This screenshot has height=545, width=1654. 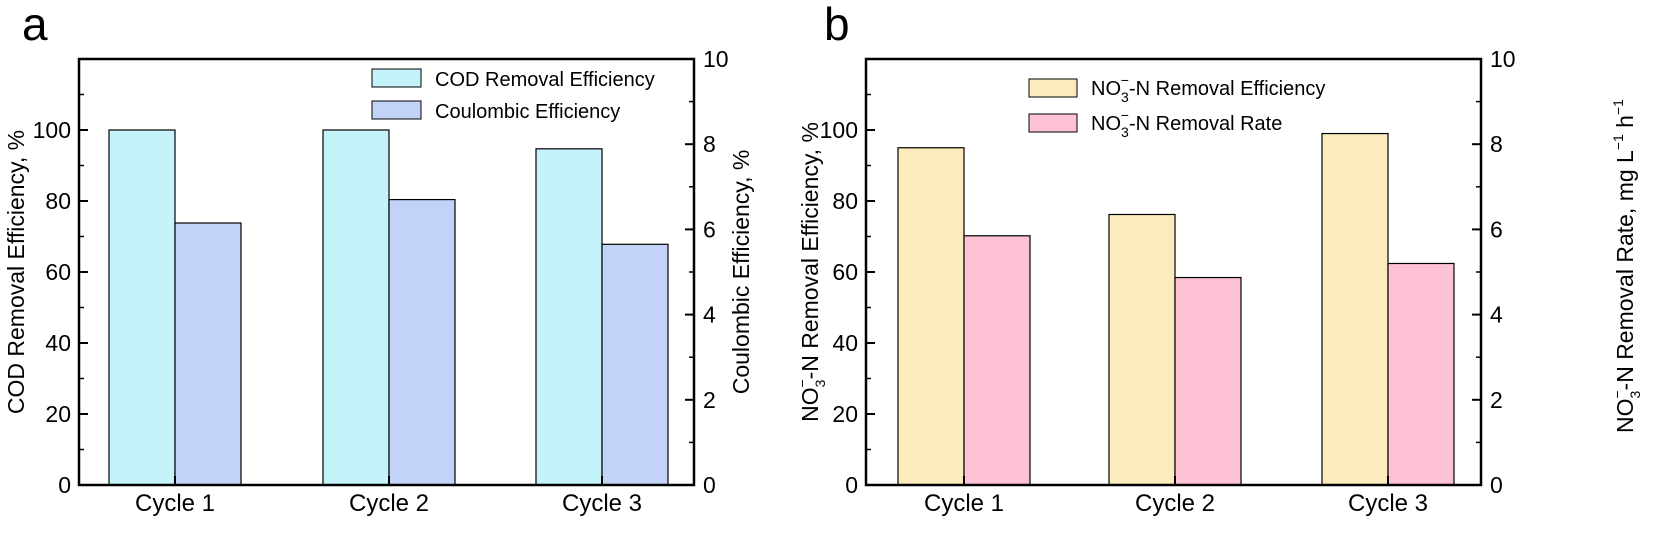 What do you see at coordinates (839, 130) in the screenshot?
I see `y-tick-label-b-5: 100` at bounding box center [839, 130].